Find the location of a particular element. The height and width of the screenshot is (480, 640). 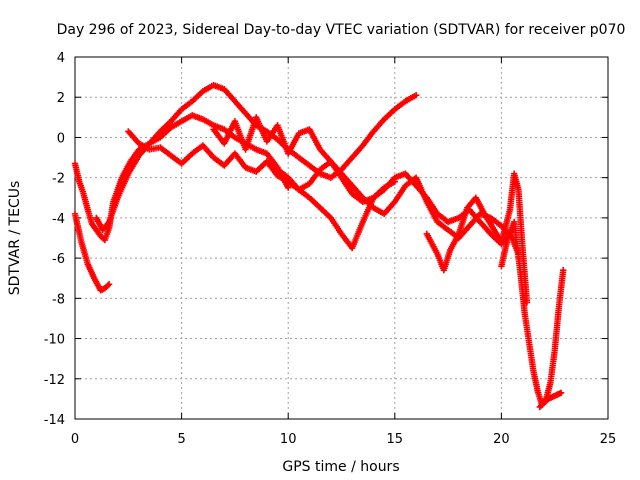

x-axis-label: GPS time / hours is located at coordinates (340, 467).